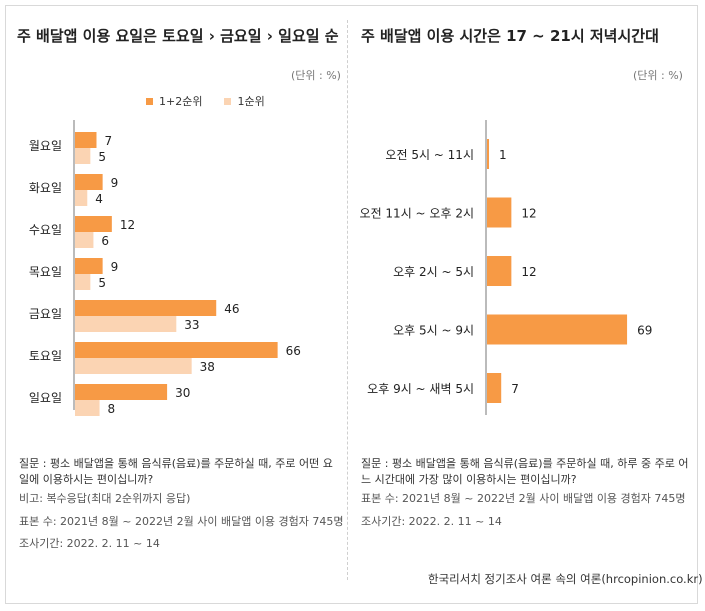  Describe the element at coordinates (231, 309) in the screenshot. I see `left-bar-value-label: 46` at that location.